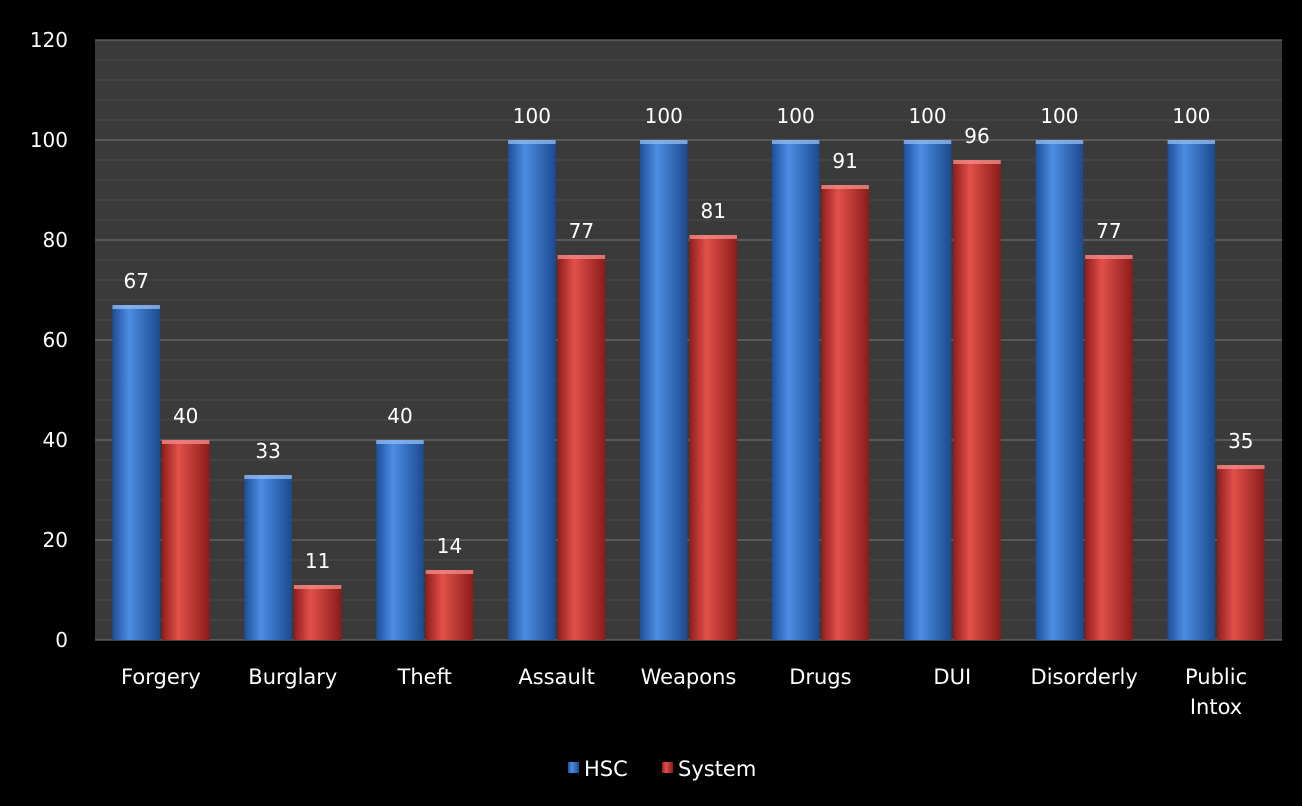 The height and width of the screenshot is (806, 1302). I want to click on x-category-label: Theft, so click(424, 677).